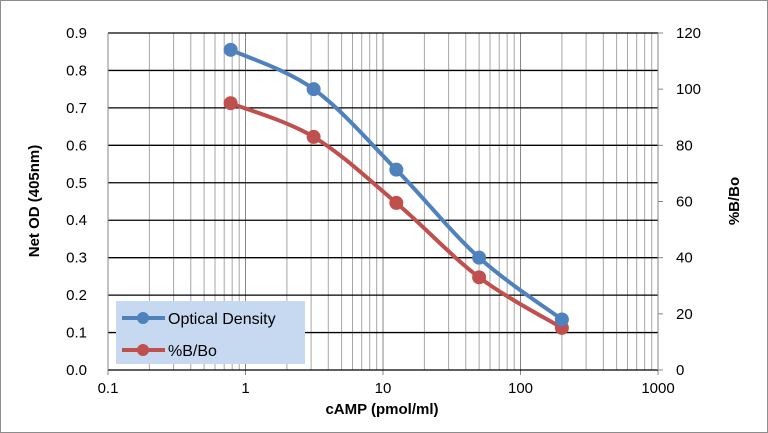  I want to click on y2-tick-label: 40, so click(684, 258).